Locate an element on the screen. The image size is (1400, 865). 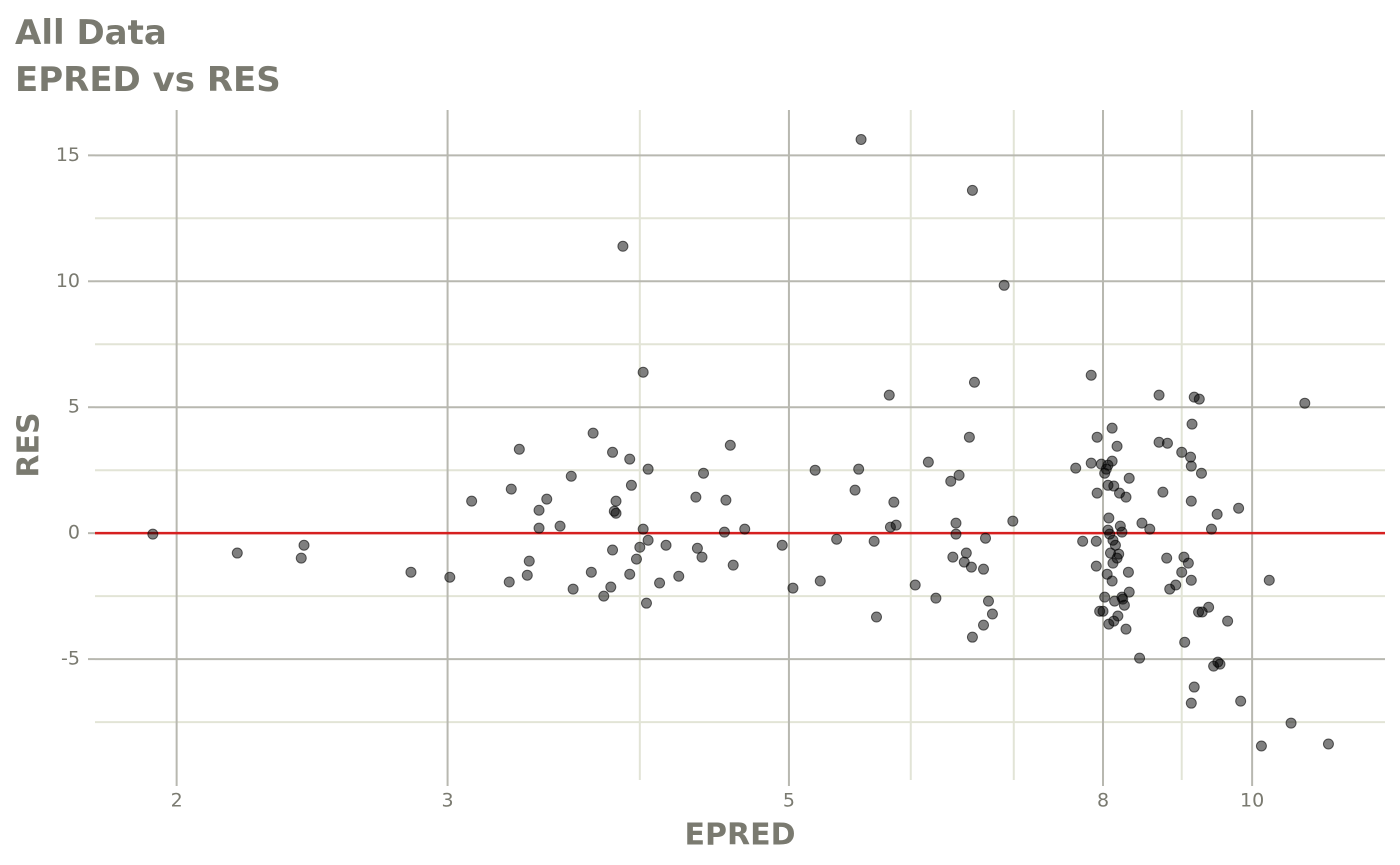
x-tick-label: 2 is located at coordinates (177, 801).